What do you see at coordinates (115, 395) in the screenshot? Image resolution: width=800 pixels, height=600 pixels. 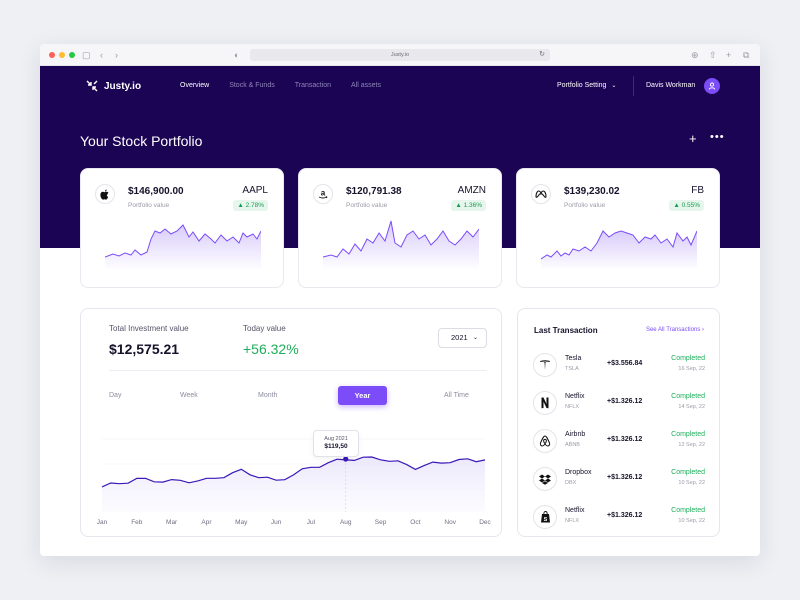 I see `range-day: Day` at bounding box center [115, 395].